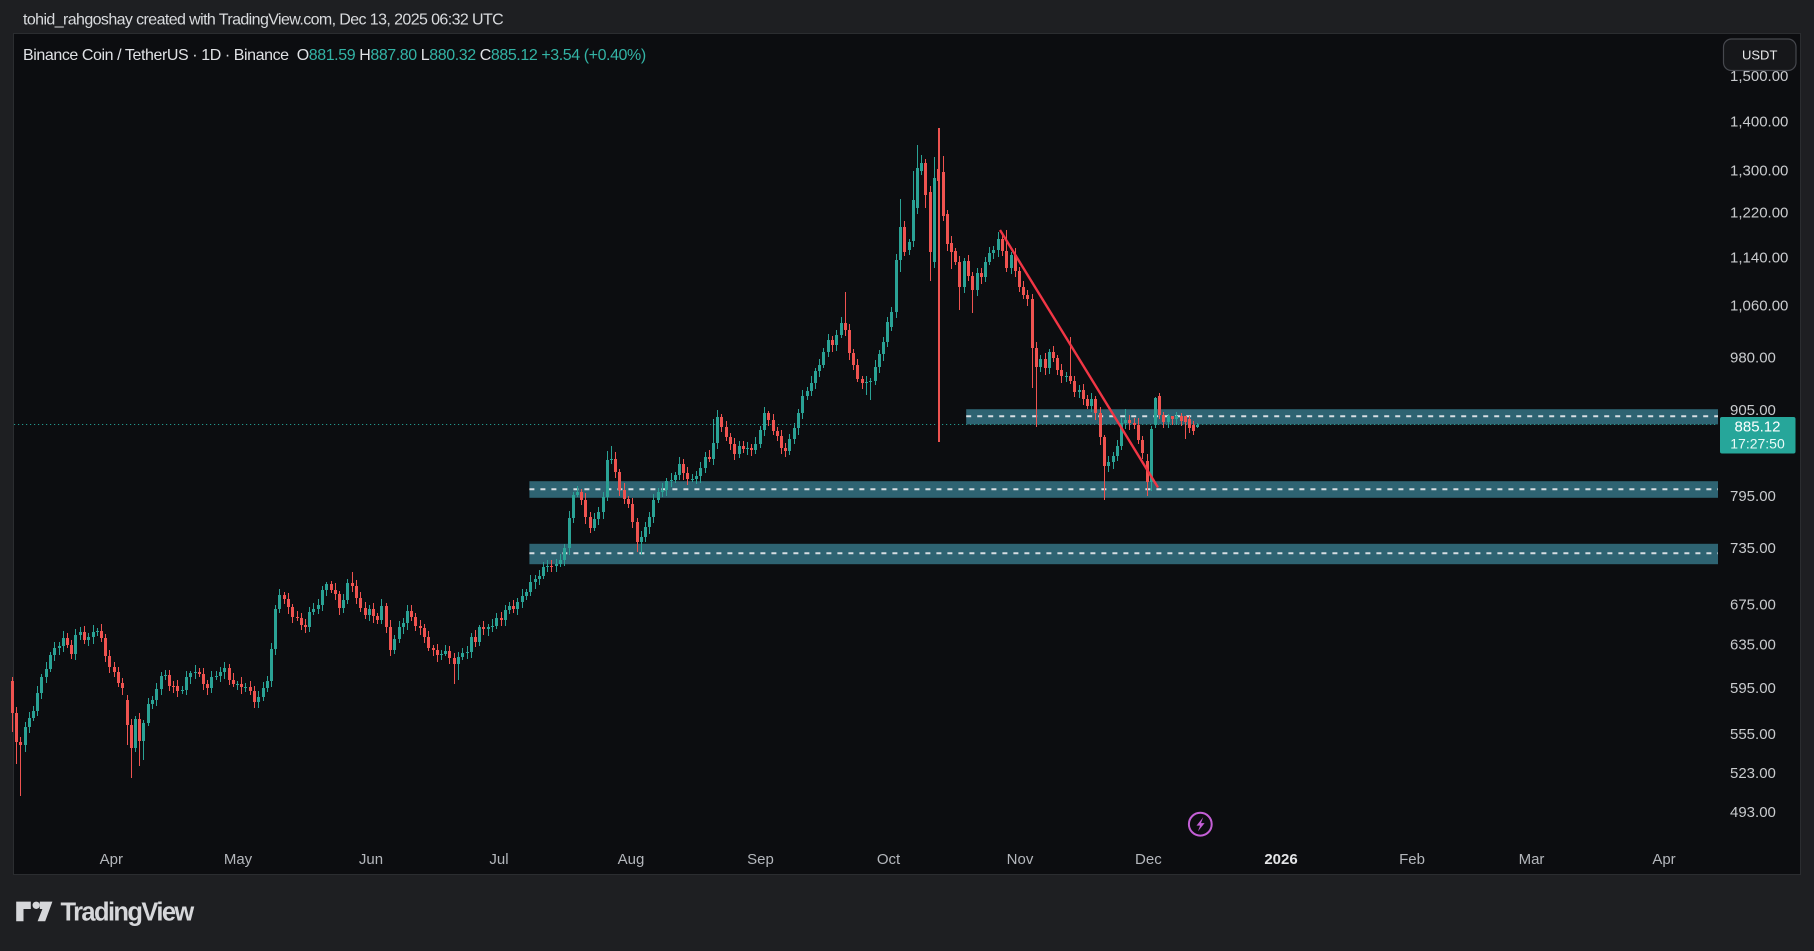 This screenshot has height=951, width=1814. What do you see at coordinates (1759, 213) in the screenshot?
I see `svg-text: 1,220.00` at bounding box center [1759, 213].